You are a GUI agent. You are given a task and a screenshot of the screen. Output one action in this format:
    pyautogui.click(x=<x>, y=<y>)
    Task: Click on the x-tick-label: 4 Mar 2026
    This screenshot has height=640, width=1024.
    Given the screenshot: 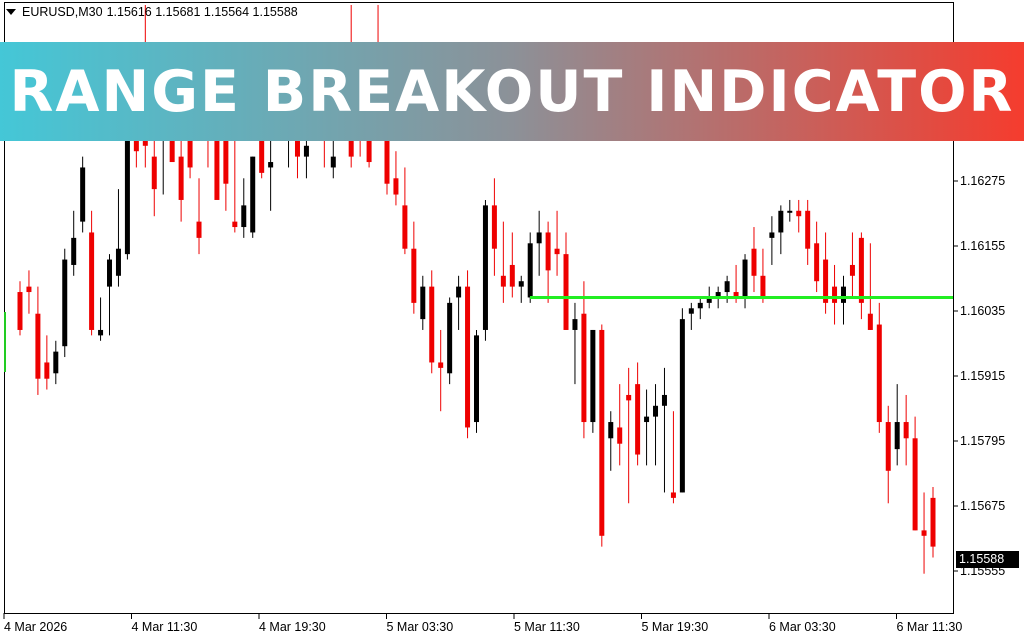 What is the action you would take?
    pyautogui.click(x=35, y=627)
    